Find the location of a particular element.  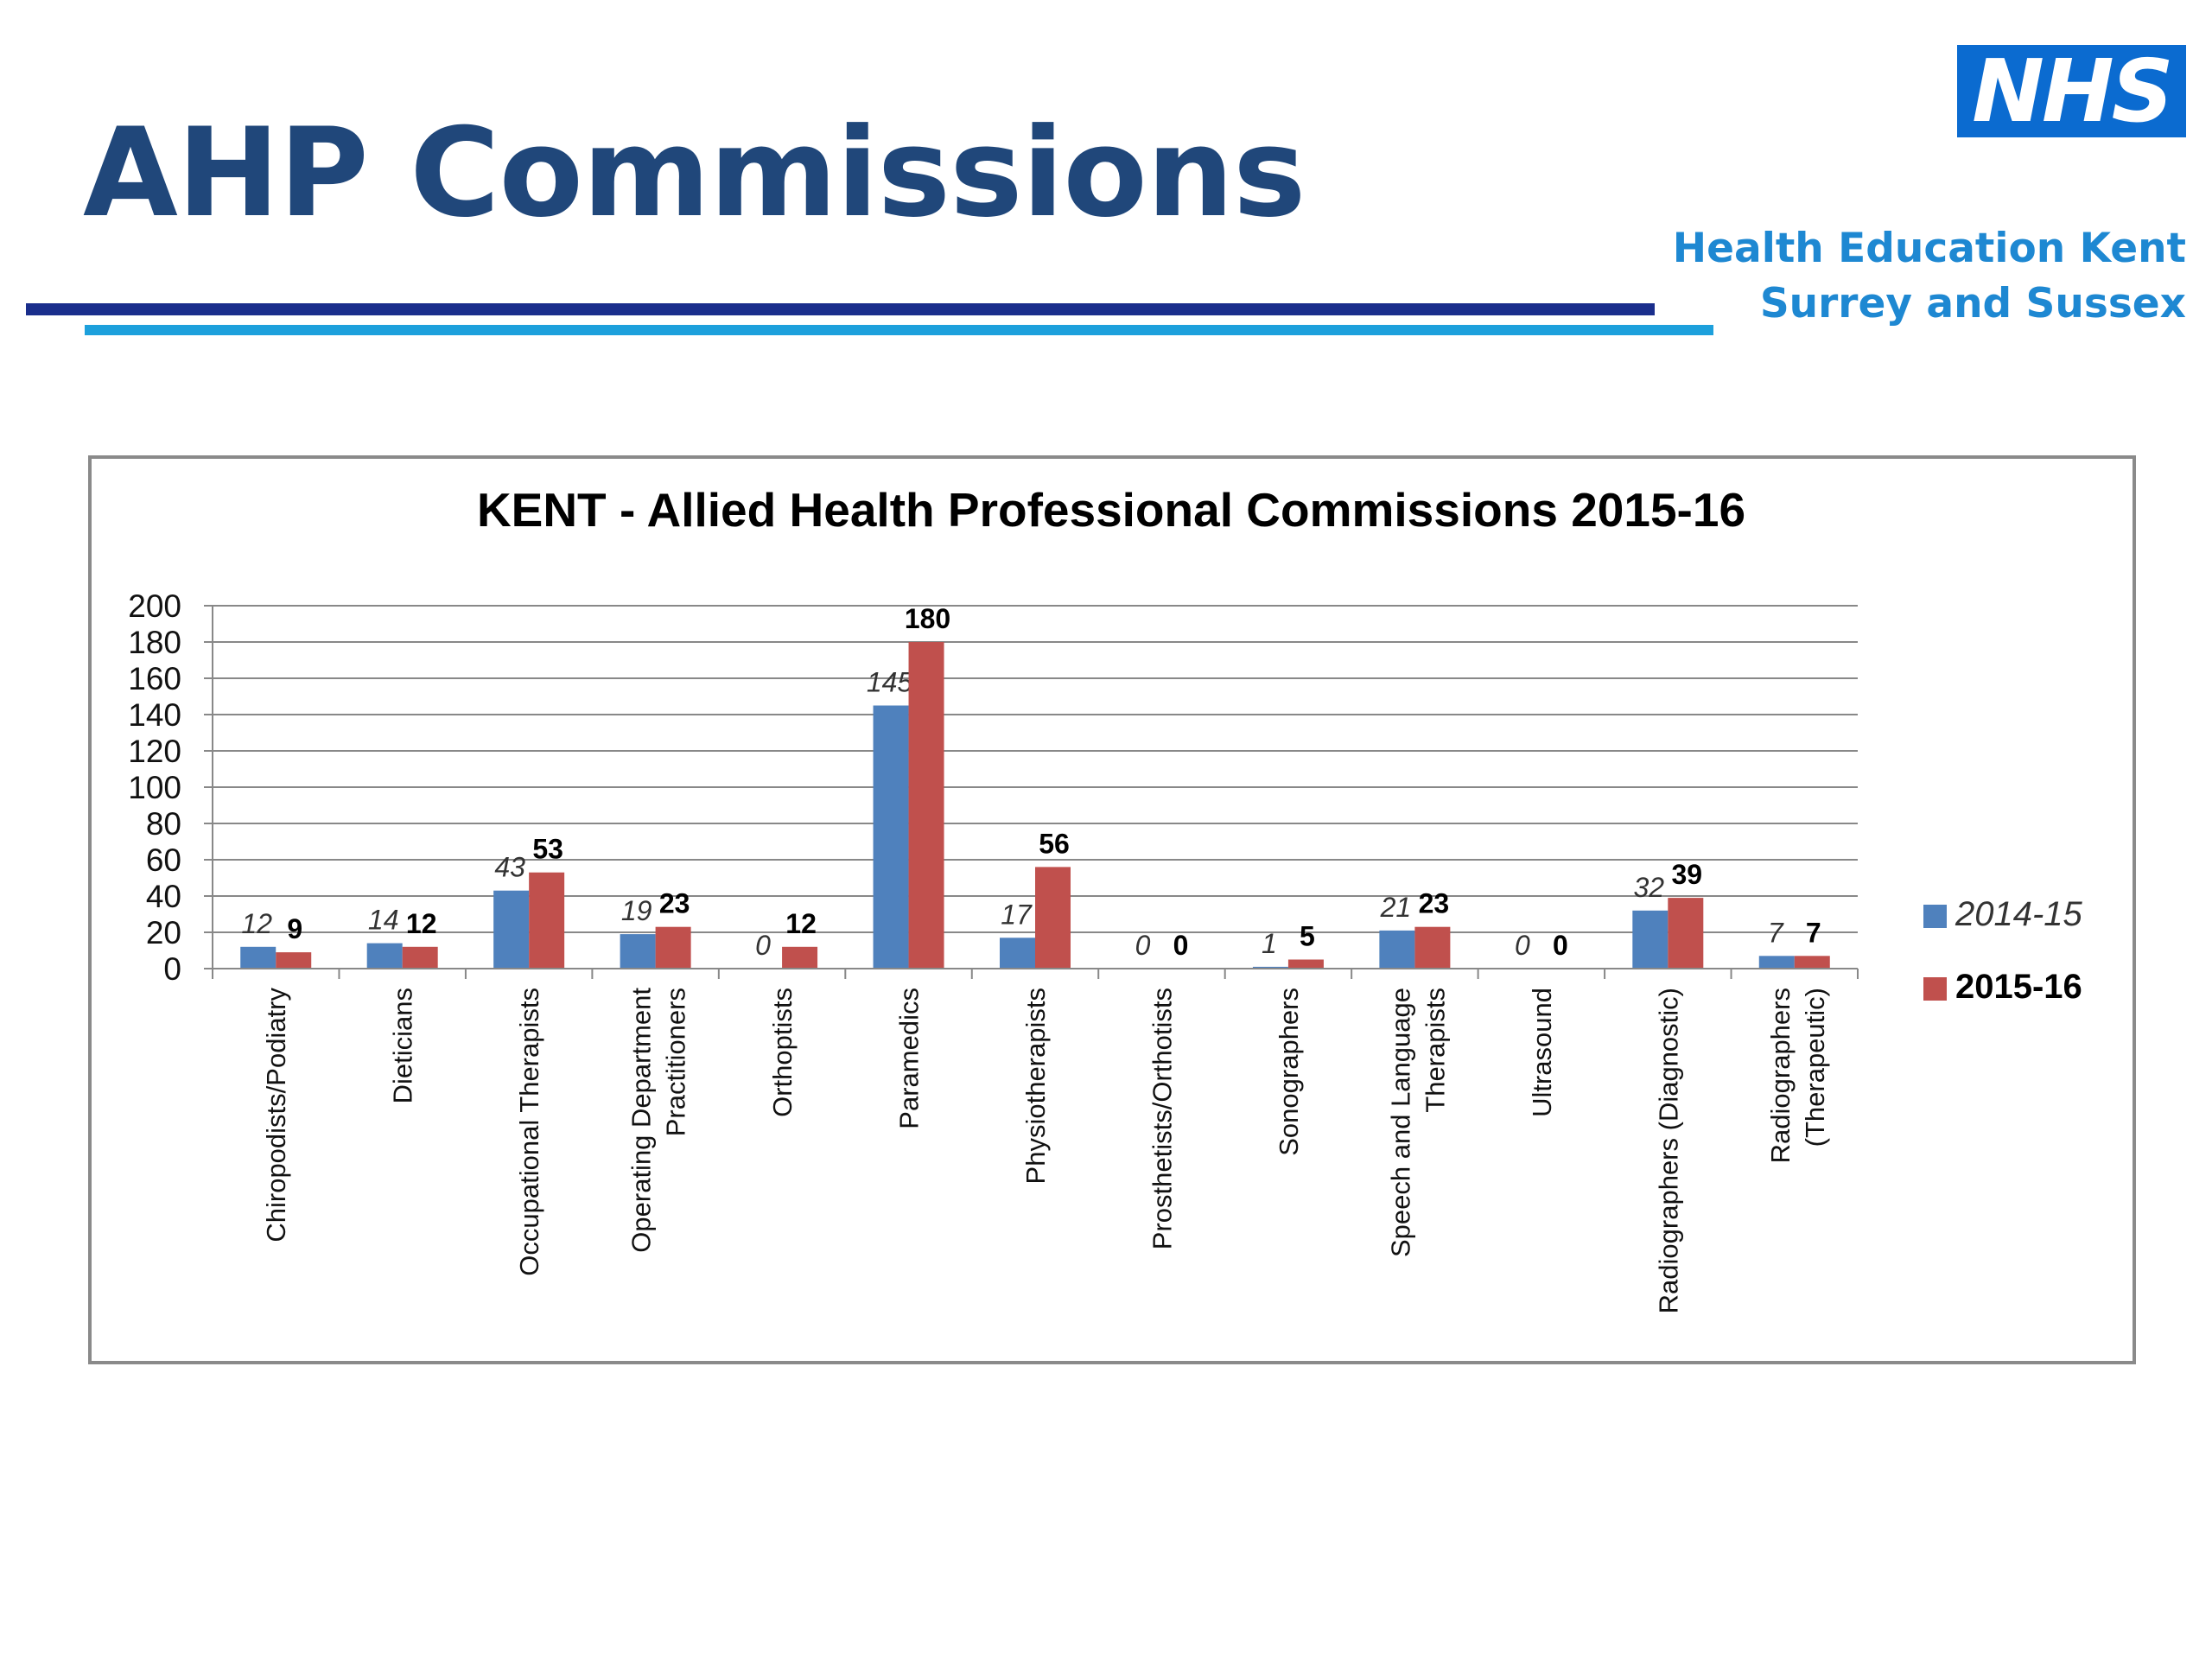

x-category-label: Ultrasound is located at coordinates (1542, 1052).